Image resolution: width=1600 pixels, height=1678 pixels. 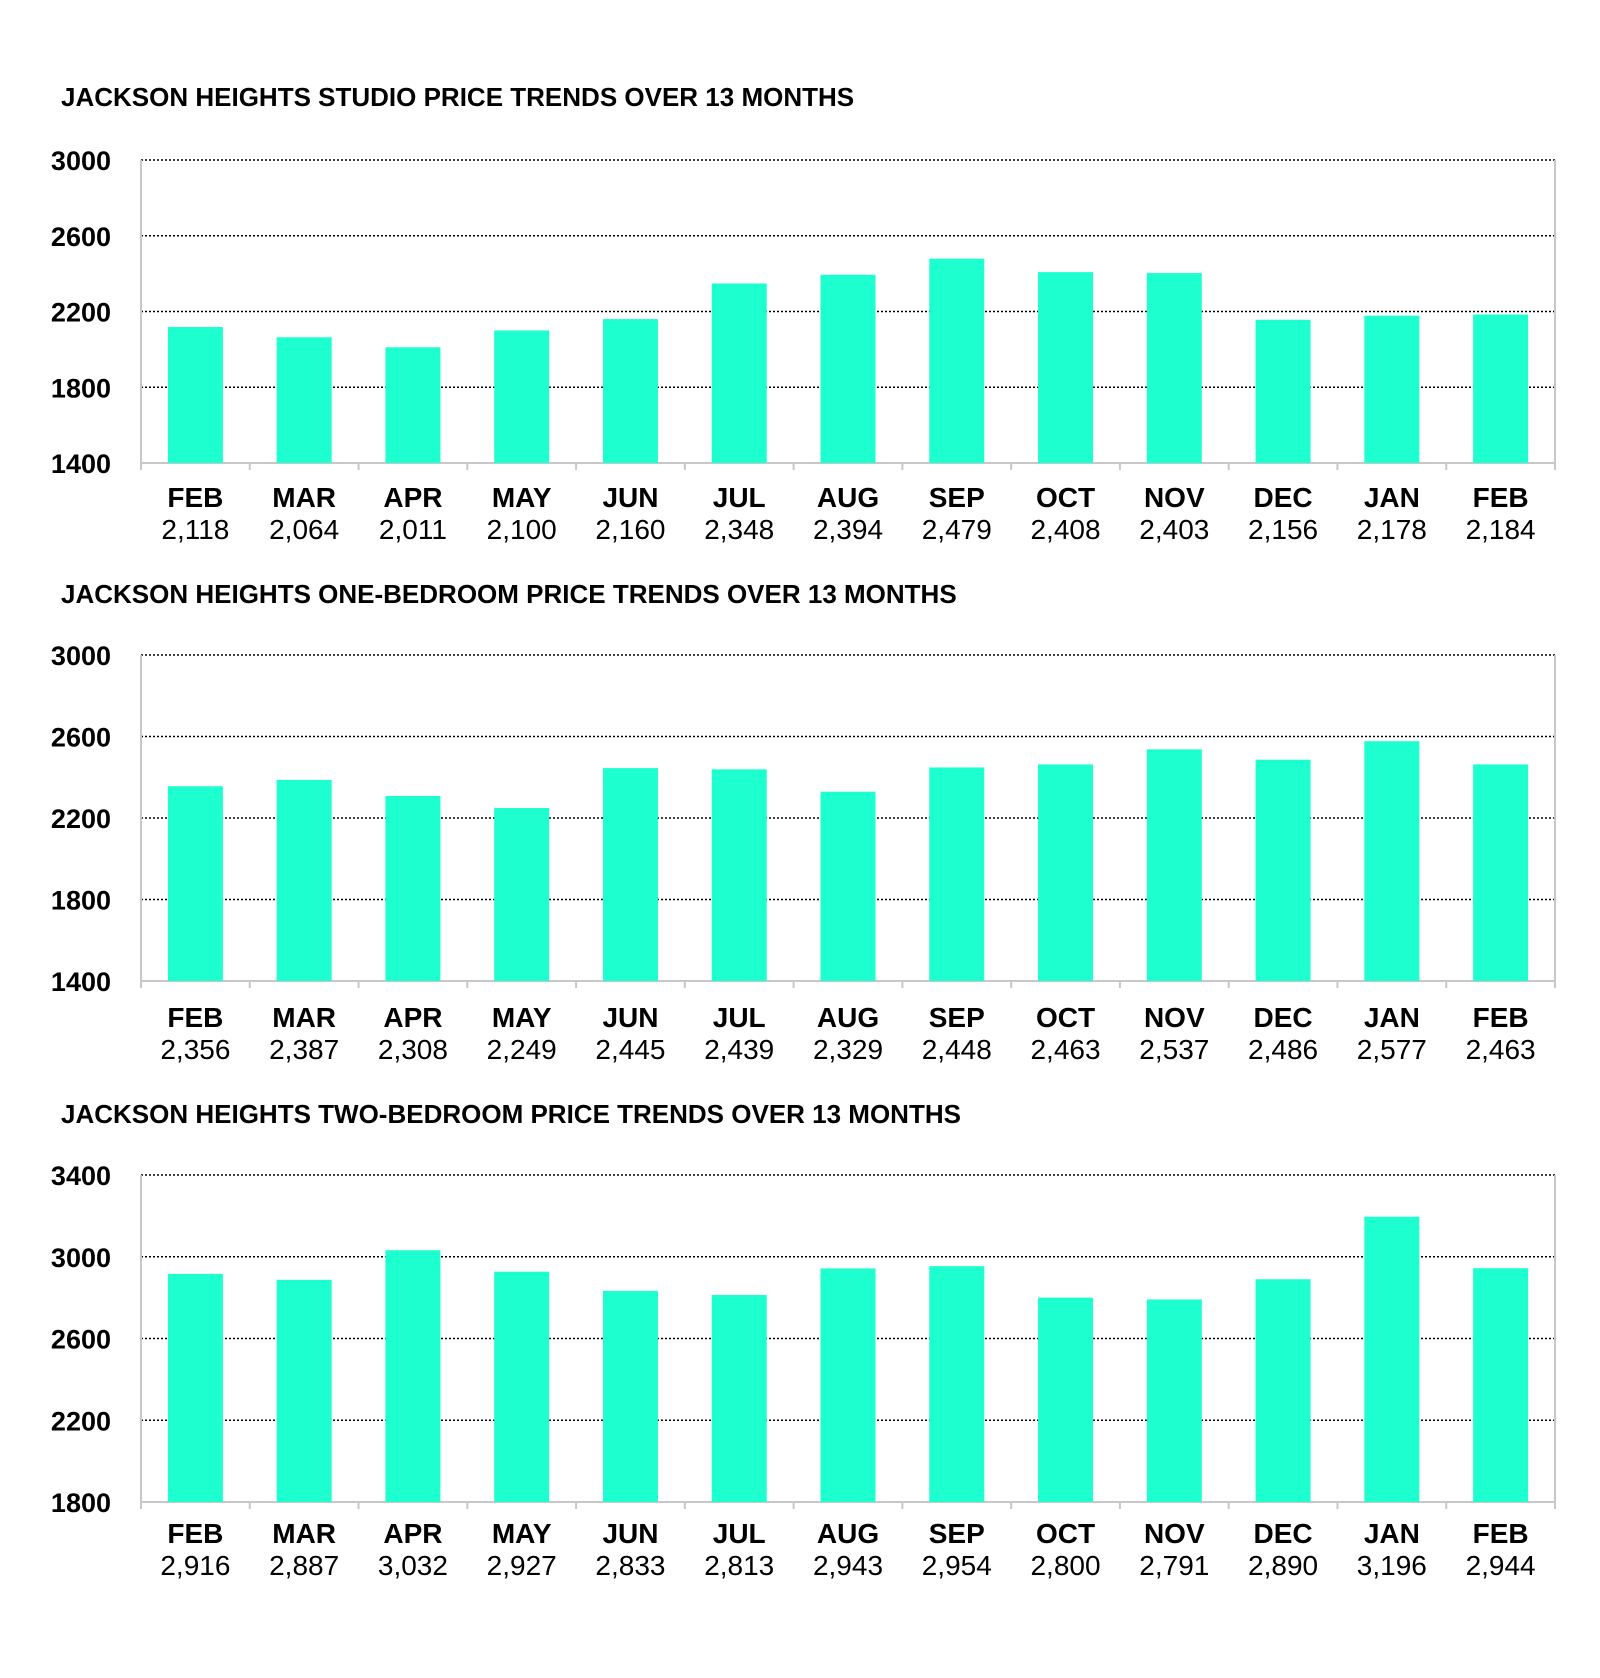 What do you see at coordinates (522, 1565) in the screenshot?
I see `bar-value-label: 2,927` at bounding box center [522, 1565].